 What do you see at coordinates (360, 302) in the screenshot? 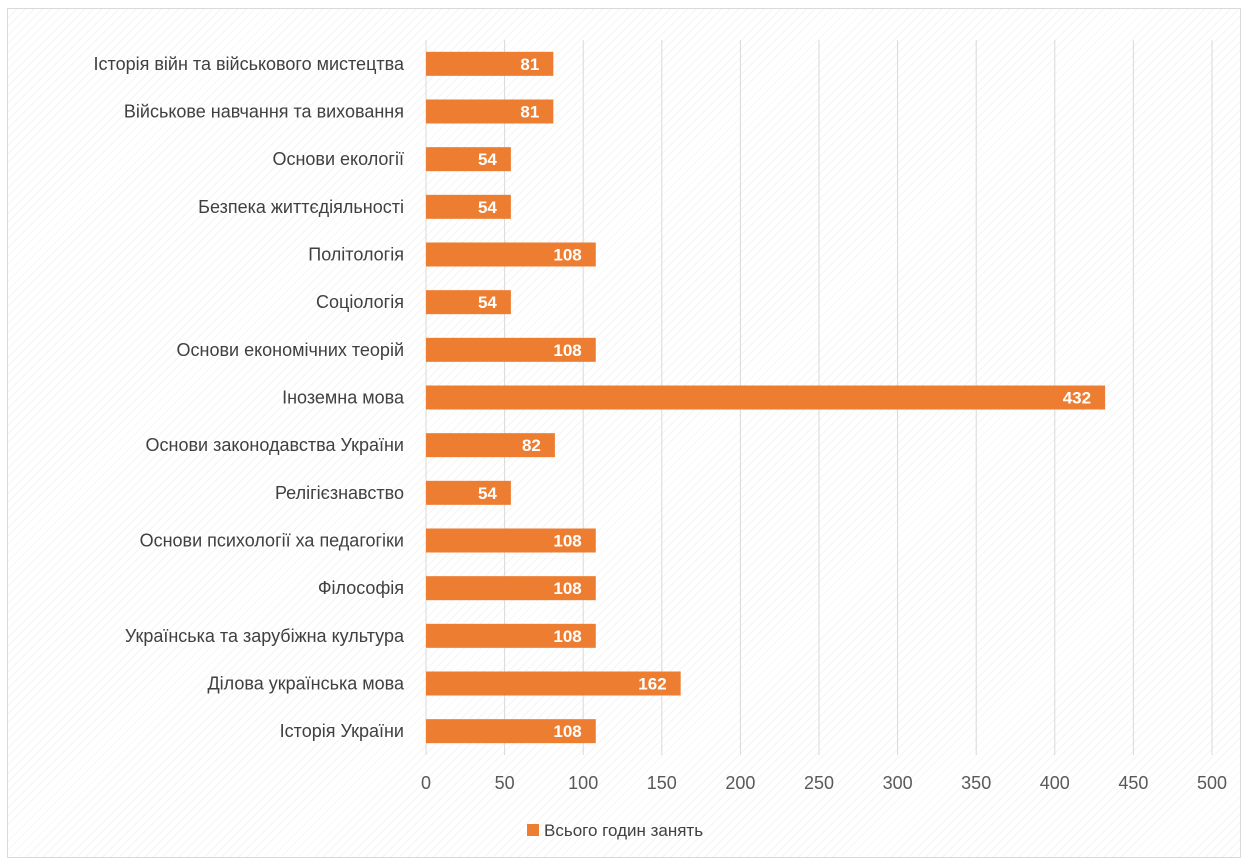
I see `category-label: Соціологія` at bounding box center [360, 302].